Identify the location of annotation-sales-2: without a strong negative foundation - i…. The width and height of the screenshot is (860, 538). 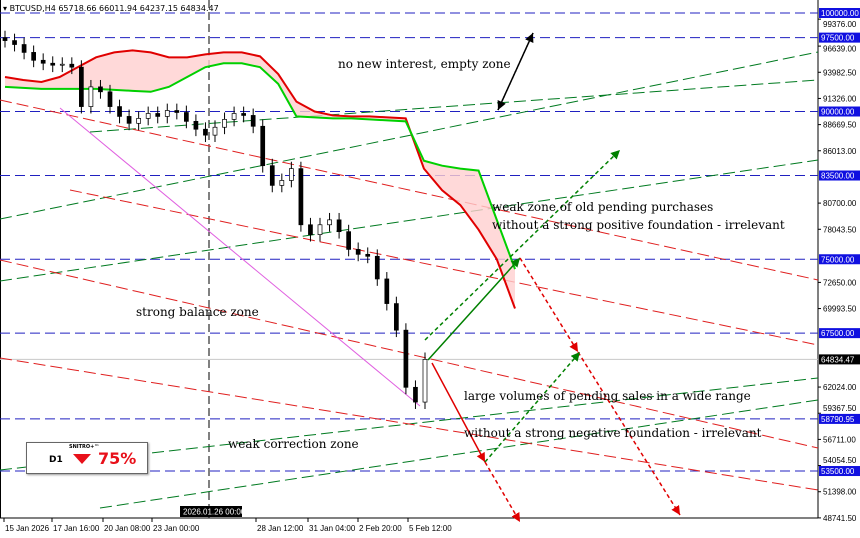
(613, 433).